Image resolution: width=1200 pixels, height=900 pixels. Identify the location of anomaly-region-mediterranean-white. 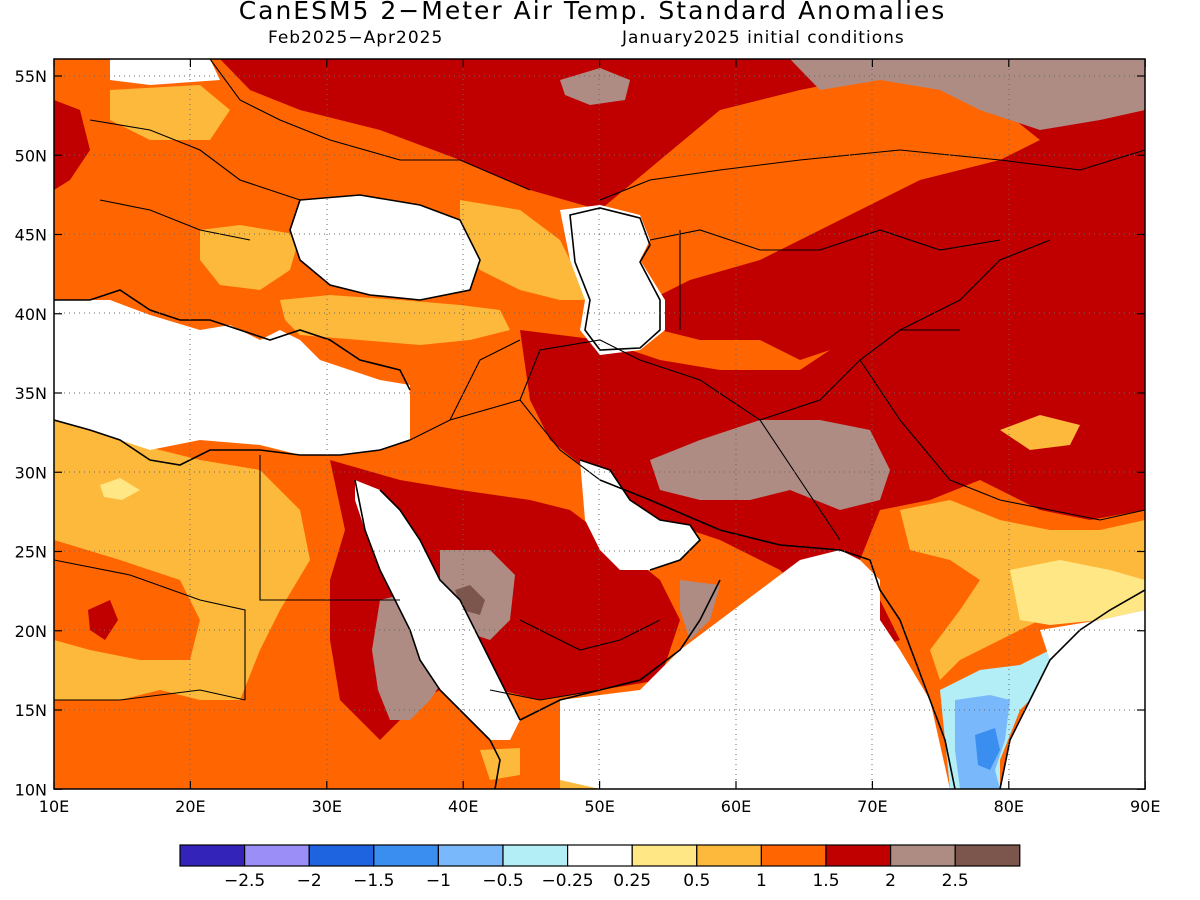
(232, 377).